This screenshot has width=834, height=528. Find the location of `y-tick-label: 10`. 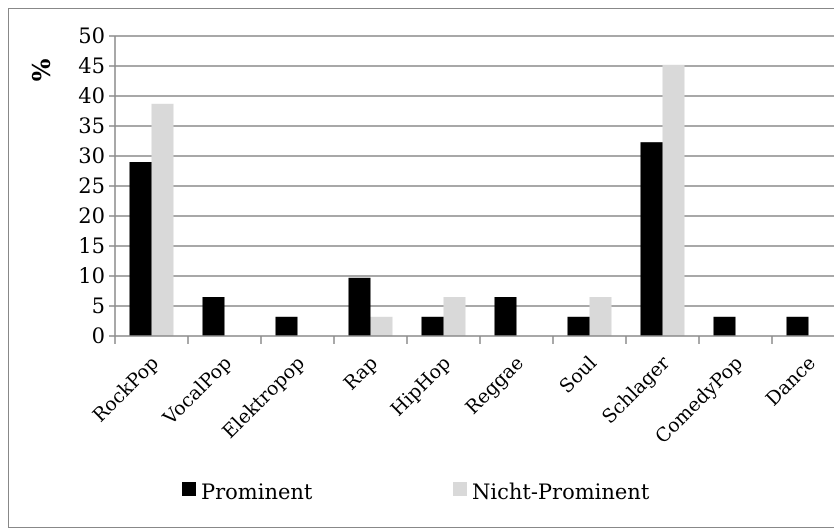

y-tick-label: 10 is located at coordinates (91, 276).